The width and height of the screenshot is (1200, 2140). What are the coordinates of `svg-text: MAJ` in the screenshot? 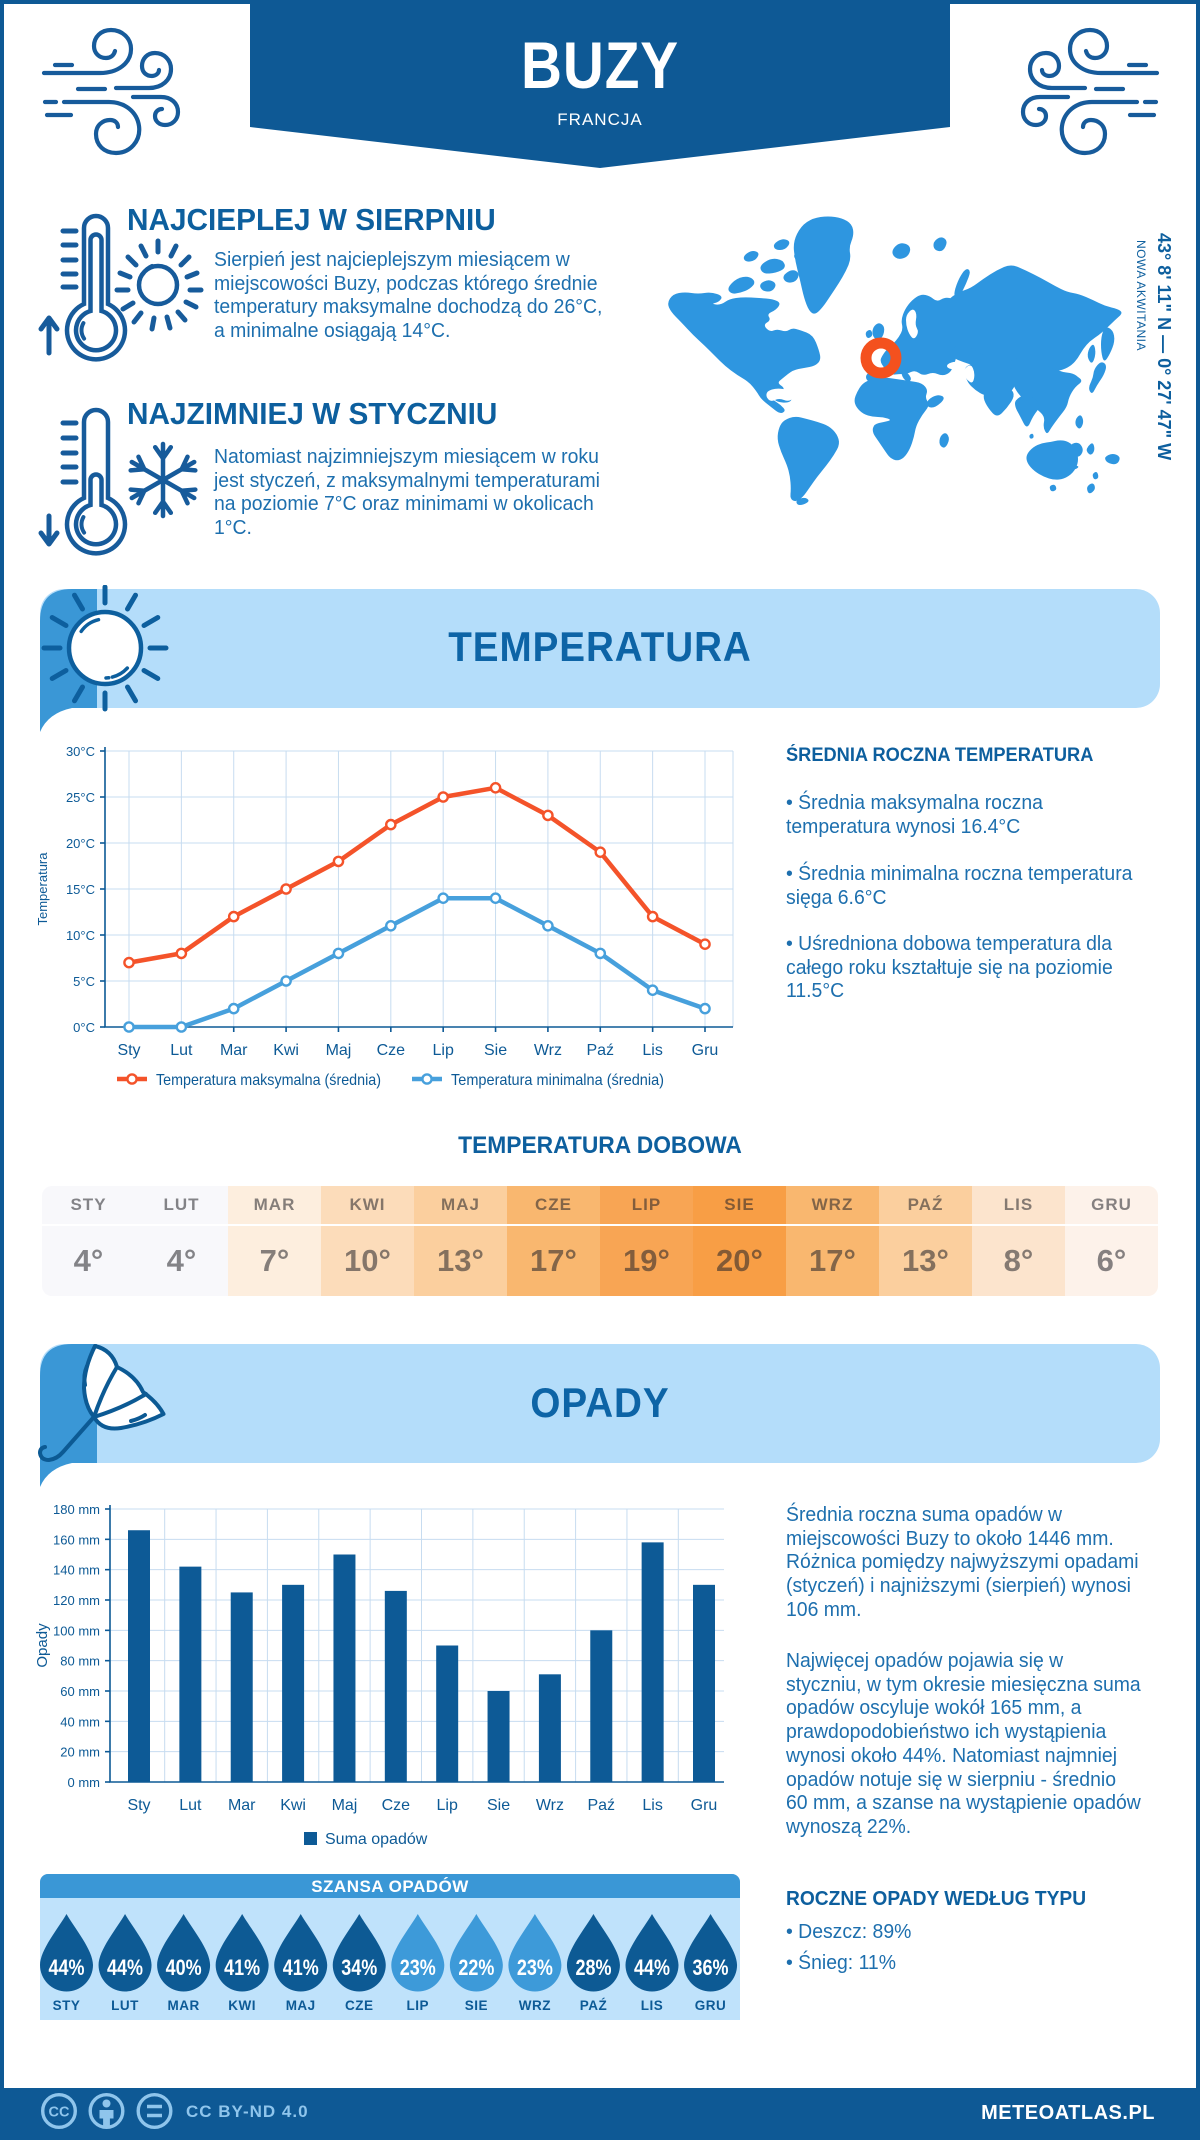 It's located at (301, 2005).